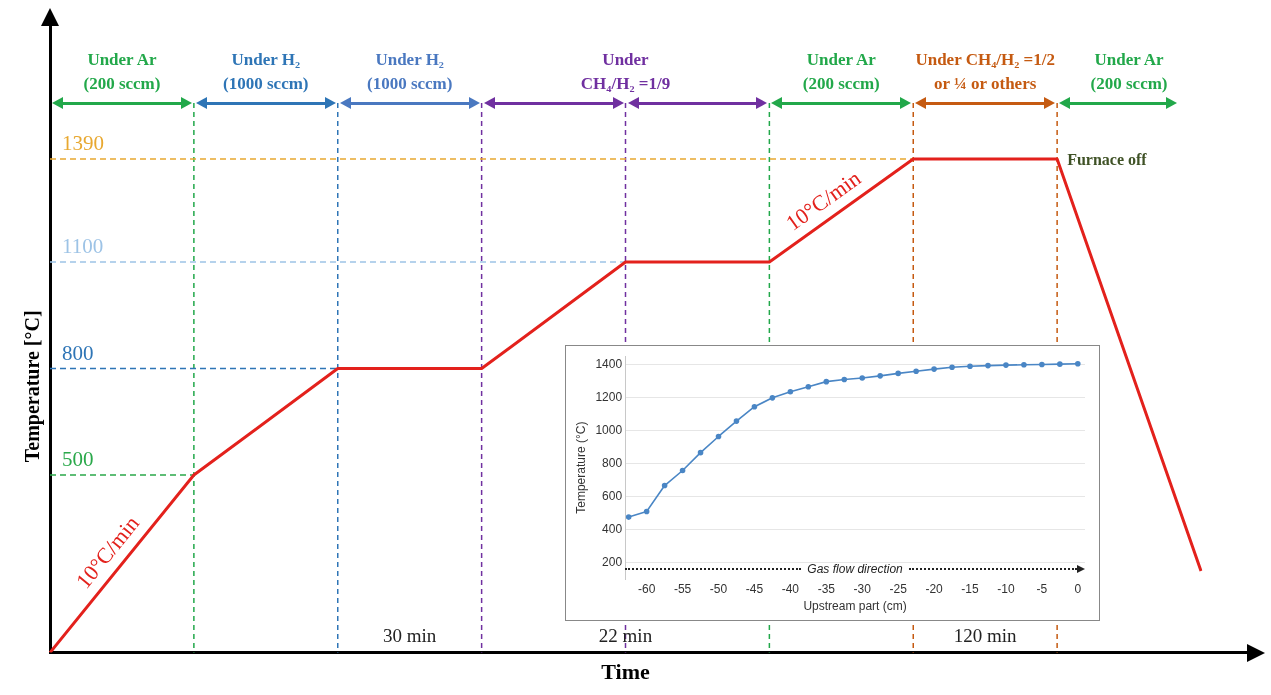 The height and width of the screenshot is (695, 1271). Describe the element at coordinates (790, 588) in the screenshot. I see `x-tick-label: -40` at that location.